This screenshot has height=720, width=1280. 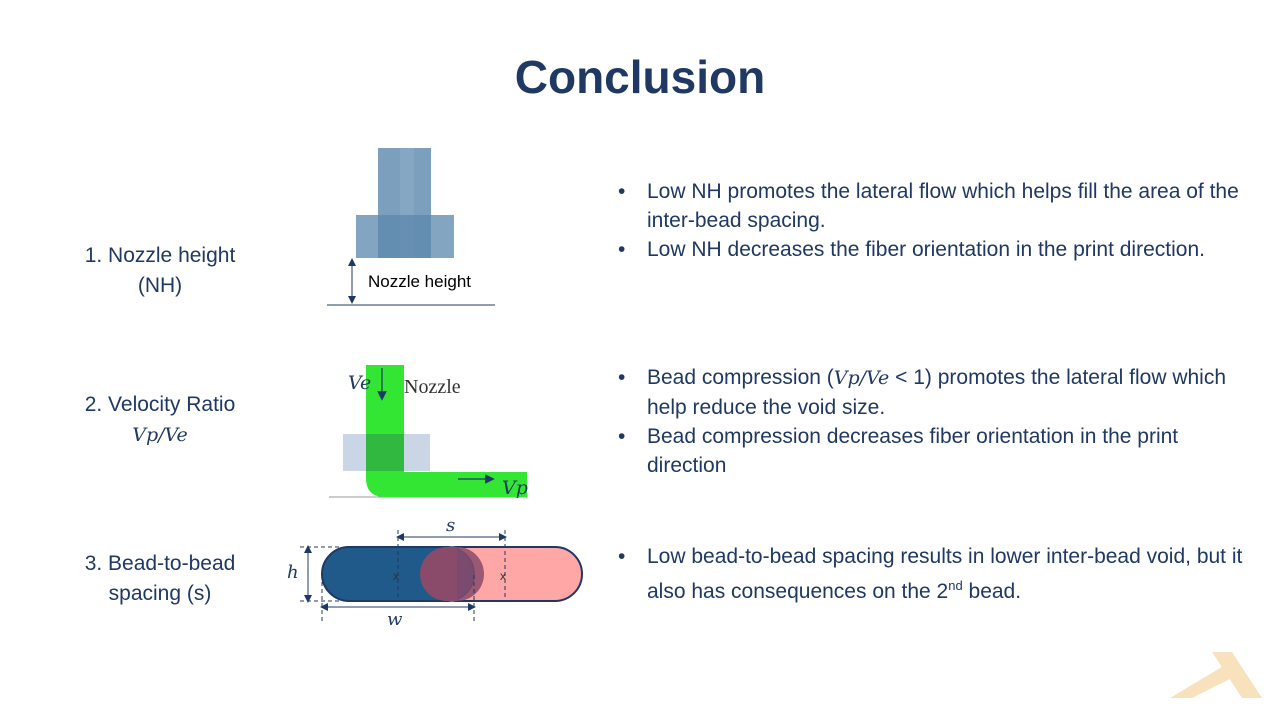 What do you see at coordinates (160, 255) in the screenshot?
I see `label-nozzle-height-line1: 1. Nozzle height` at bounding box center [160, 255].